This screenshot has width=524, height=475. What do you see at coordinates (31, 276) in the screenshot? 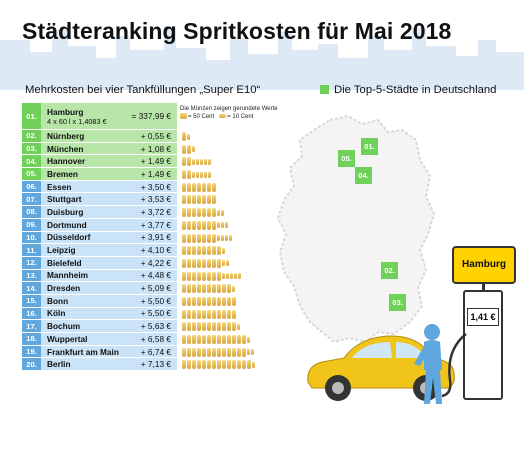
I see `rank-number: 13.` at bounding box center [31, 276].